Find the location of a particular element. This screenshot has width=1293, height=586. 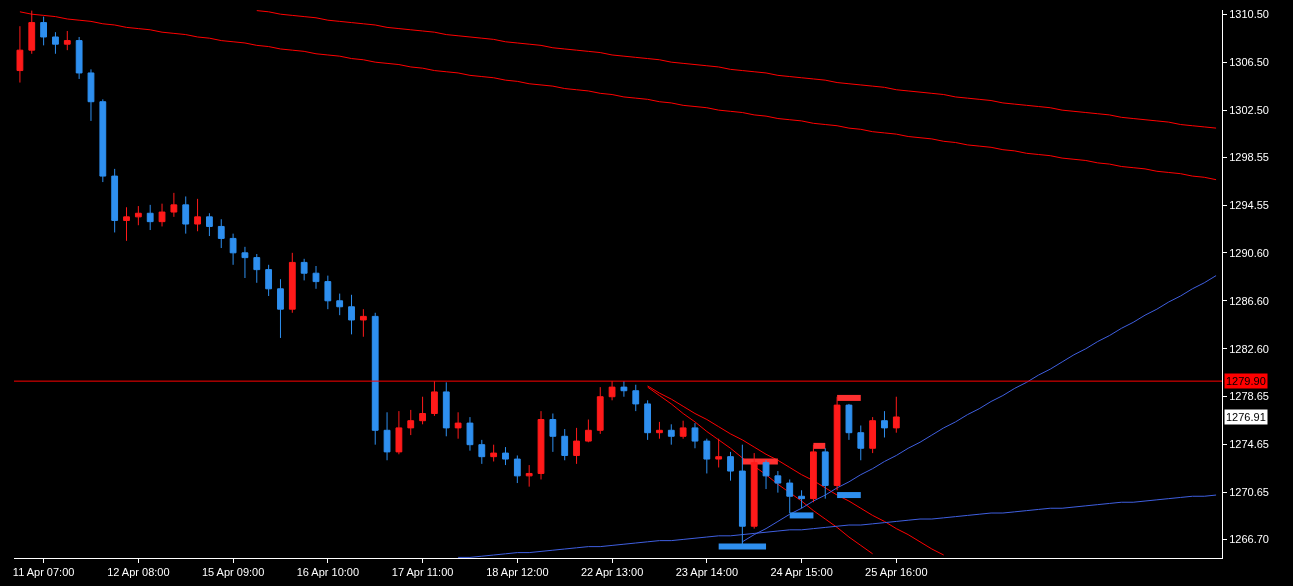

y-tick-label: 1266.70 is located at coordinates (1249, 539).